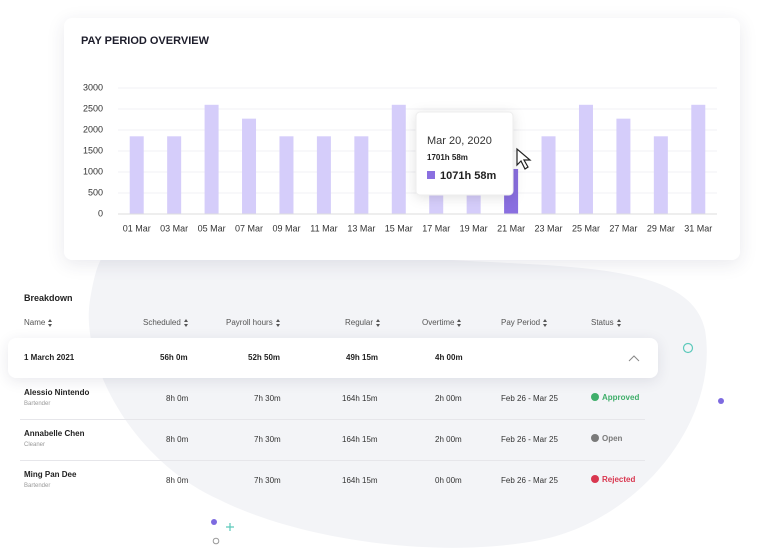 The width and height of the screenshot is (768, 555). What do you see at coordinates (166, 322) in the screenshot?
I see `column-header: Scheduled` at bounding box center [166, 322].